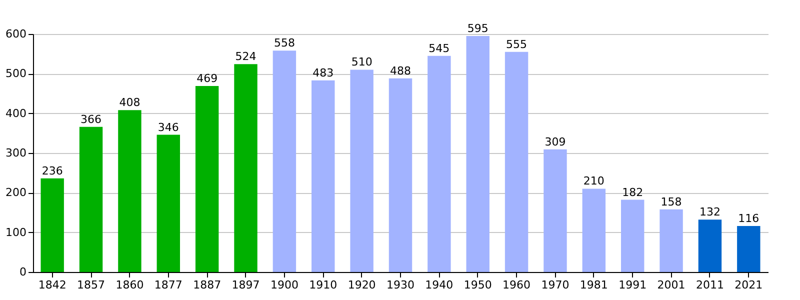 This screenshot has height=300, width=800. What do you see at coordinates (246, 285) in the screenshot?
I see `x-tick-label: 1897` at bounding box center [246, 285].